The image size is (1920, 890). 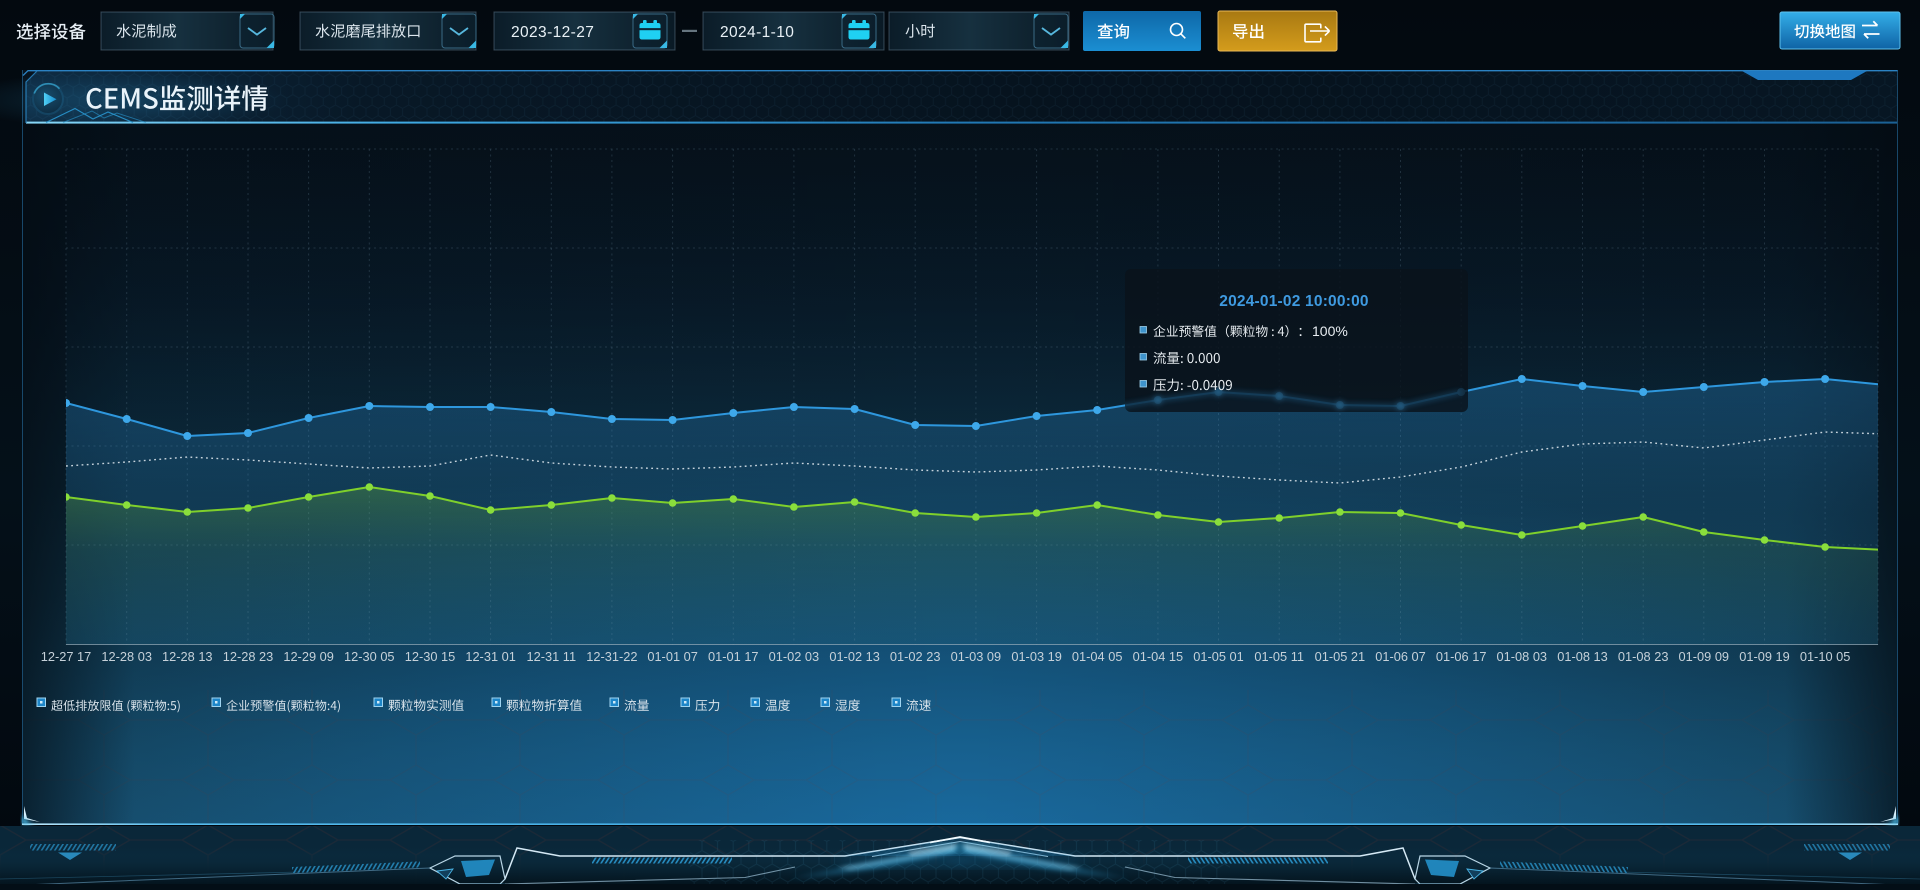 I want to click on svg-text: 12-29 09, so click(x=308, y=656).